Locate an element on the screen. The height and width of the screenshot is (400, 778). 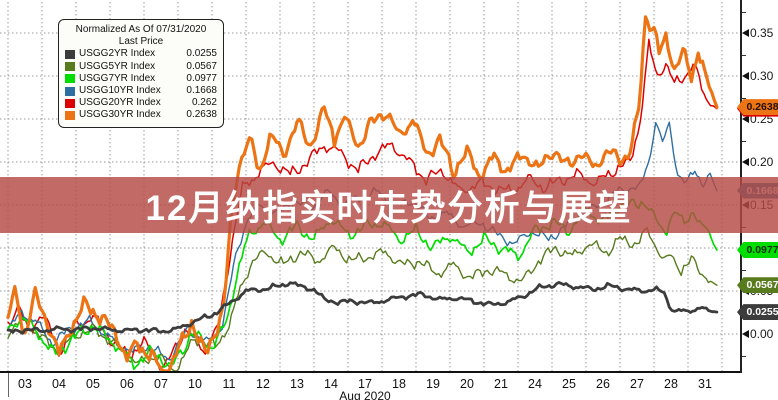
x-axis-day-label: 19 is located at coordinates (433, 384).